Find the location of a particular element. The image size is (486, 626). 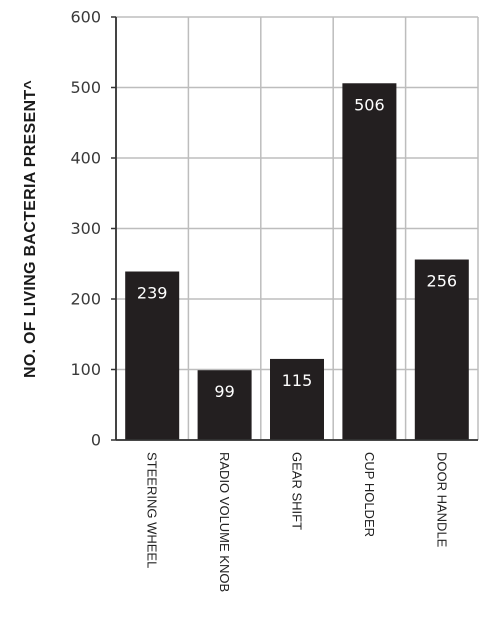

y-tick-label: 400 is located at coordinates (85, 158).